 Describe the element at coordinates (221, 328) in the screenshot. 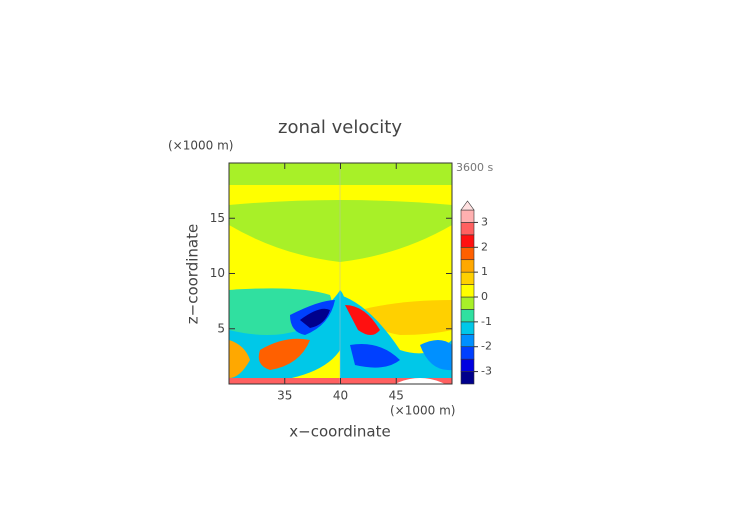

I see `y-tick-label: 5` at that location.